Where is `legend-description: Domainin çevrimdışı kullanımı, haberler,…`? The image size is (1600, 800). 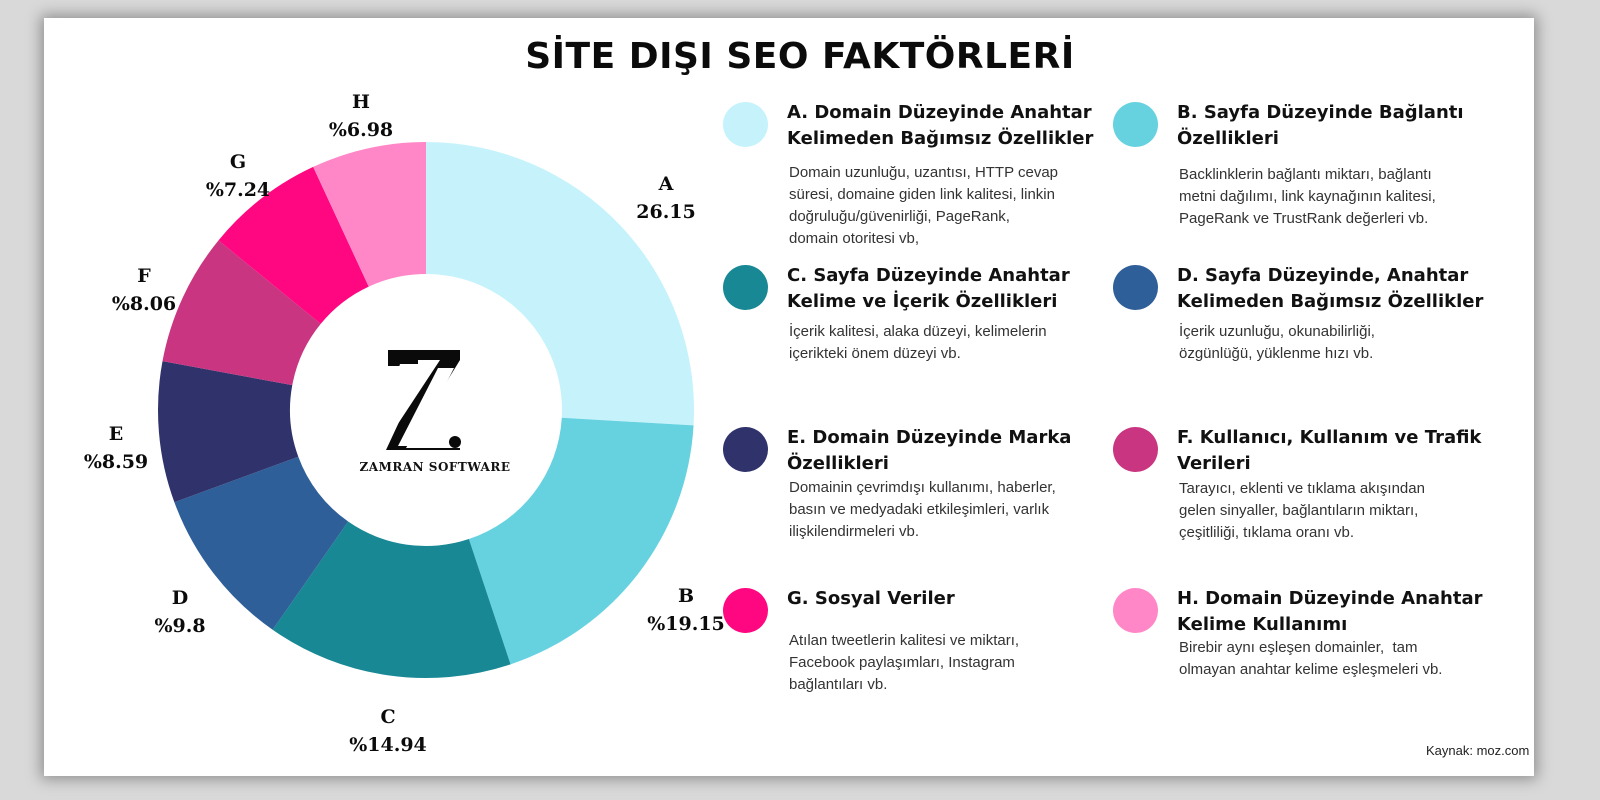
legend-description: Domainin çevrimdışı kullanımı, haberler,… is located at coordinates (922, 510).